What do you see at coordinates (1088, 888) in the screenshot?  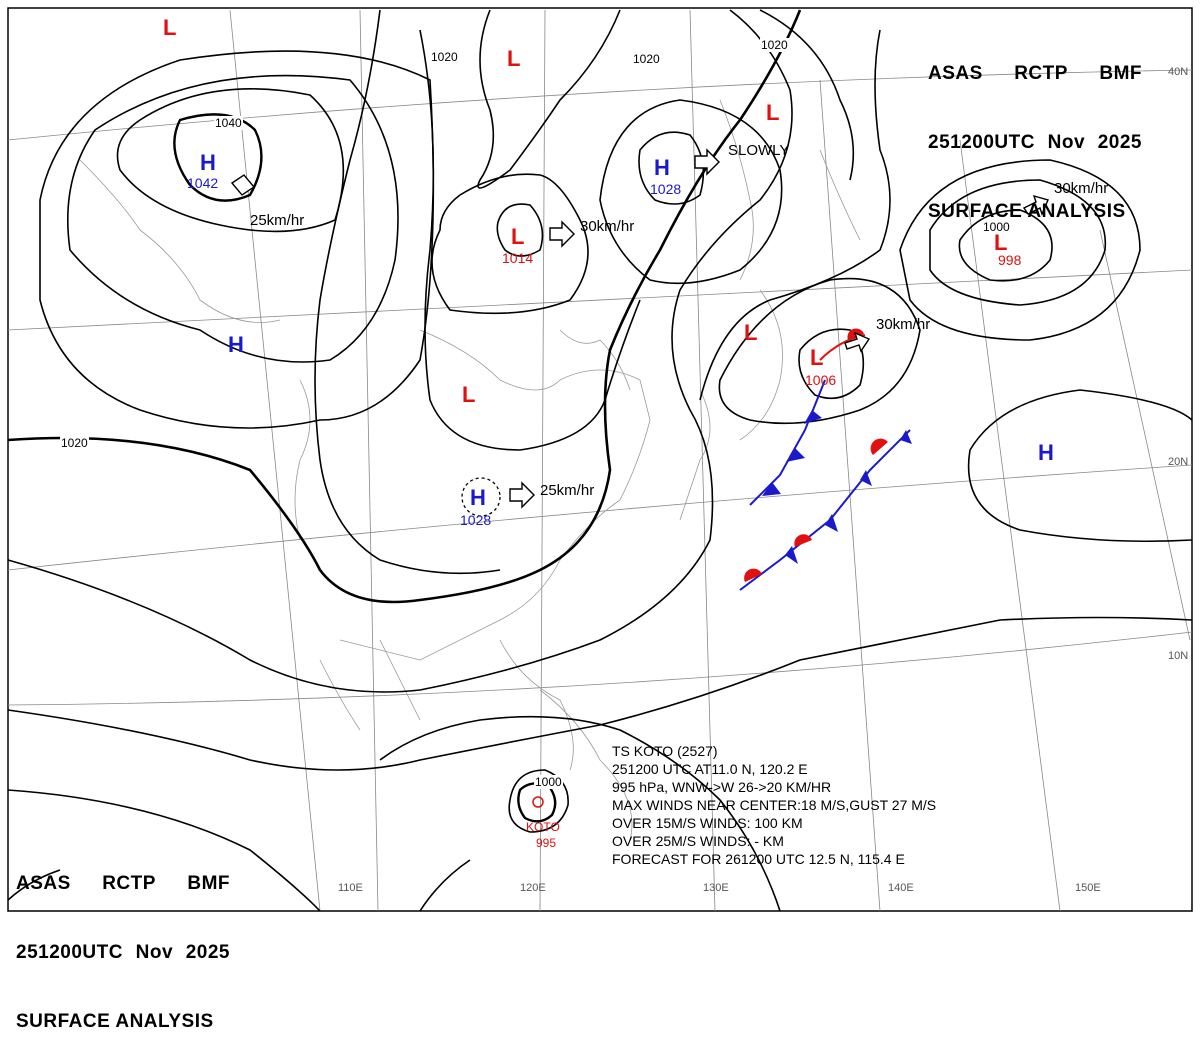 I see `lon-label: 150E` at bounding box center [1088, 888].